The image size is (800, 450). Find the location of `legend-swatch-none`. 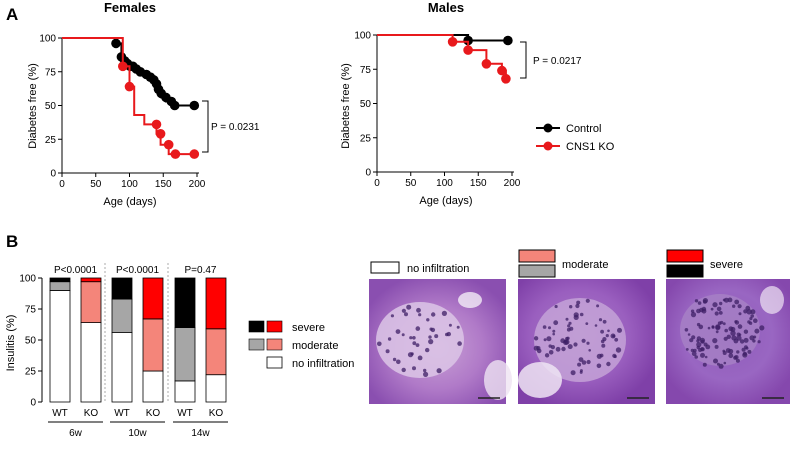

legend-swatch-none is located at coordinates (274, 362).